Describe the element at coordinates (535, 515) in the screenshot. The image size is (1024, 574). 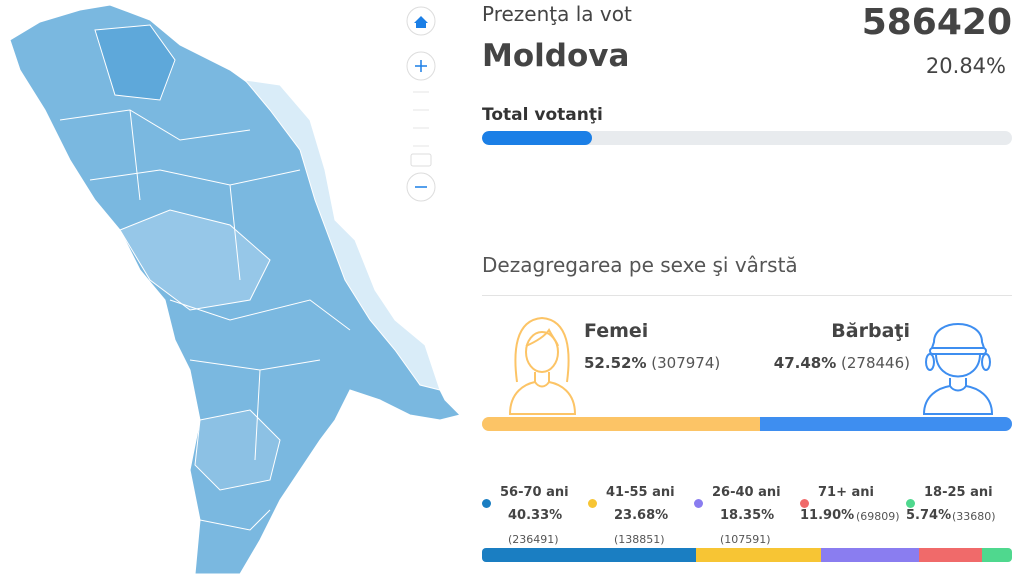
I see `age-percent: 40.33%` at that location.